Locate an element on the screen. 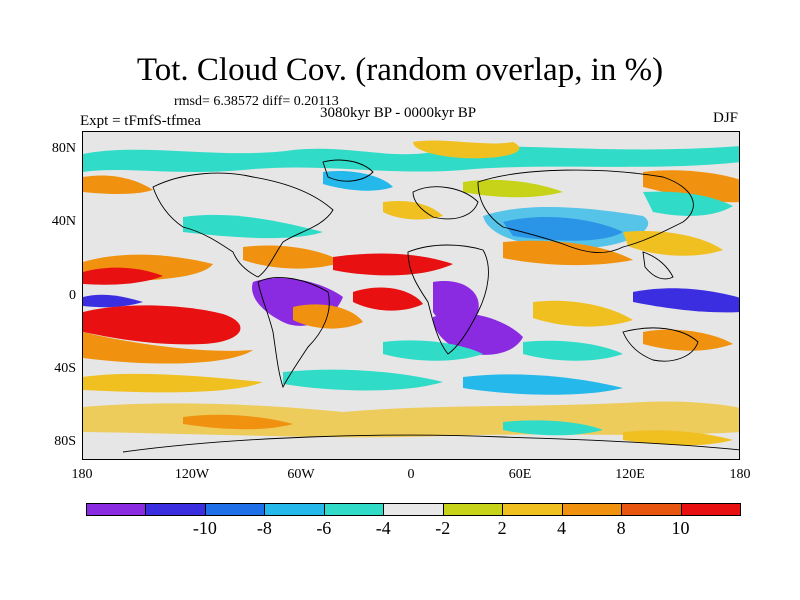 The width and height of the screenshot is (800, 600). lat-label-40n: 40N is located at coordinates (63, 221).